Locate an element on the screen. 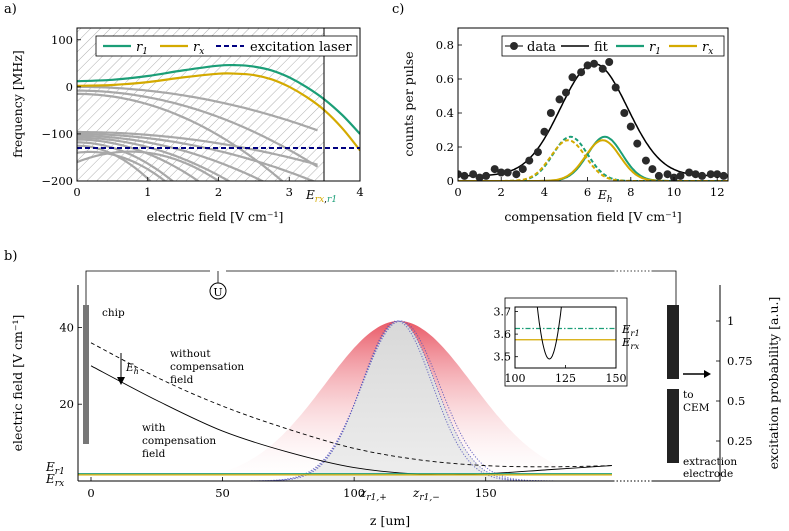  panel-b-circuit: U is located at coordinates (381, 287).